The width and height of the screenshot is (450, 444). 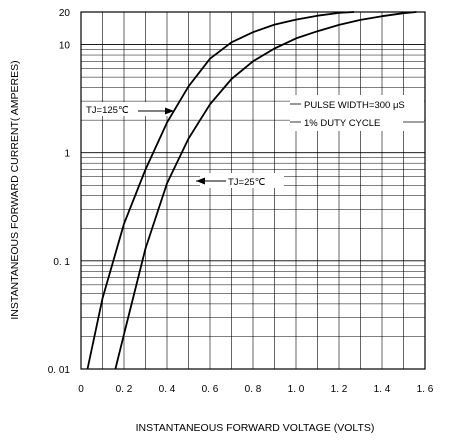 What do you see at coordinates (342, 123) in the screenshot?
I see `duty-cycle-label: 1% DUTY CYCLE` at bounding box center [342, 123].